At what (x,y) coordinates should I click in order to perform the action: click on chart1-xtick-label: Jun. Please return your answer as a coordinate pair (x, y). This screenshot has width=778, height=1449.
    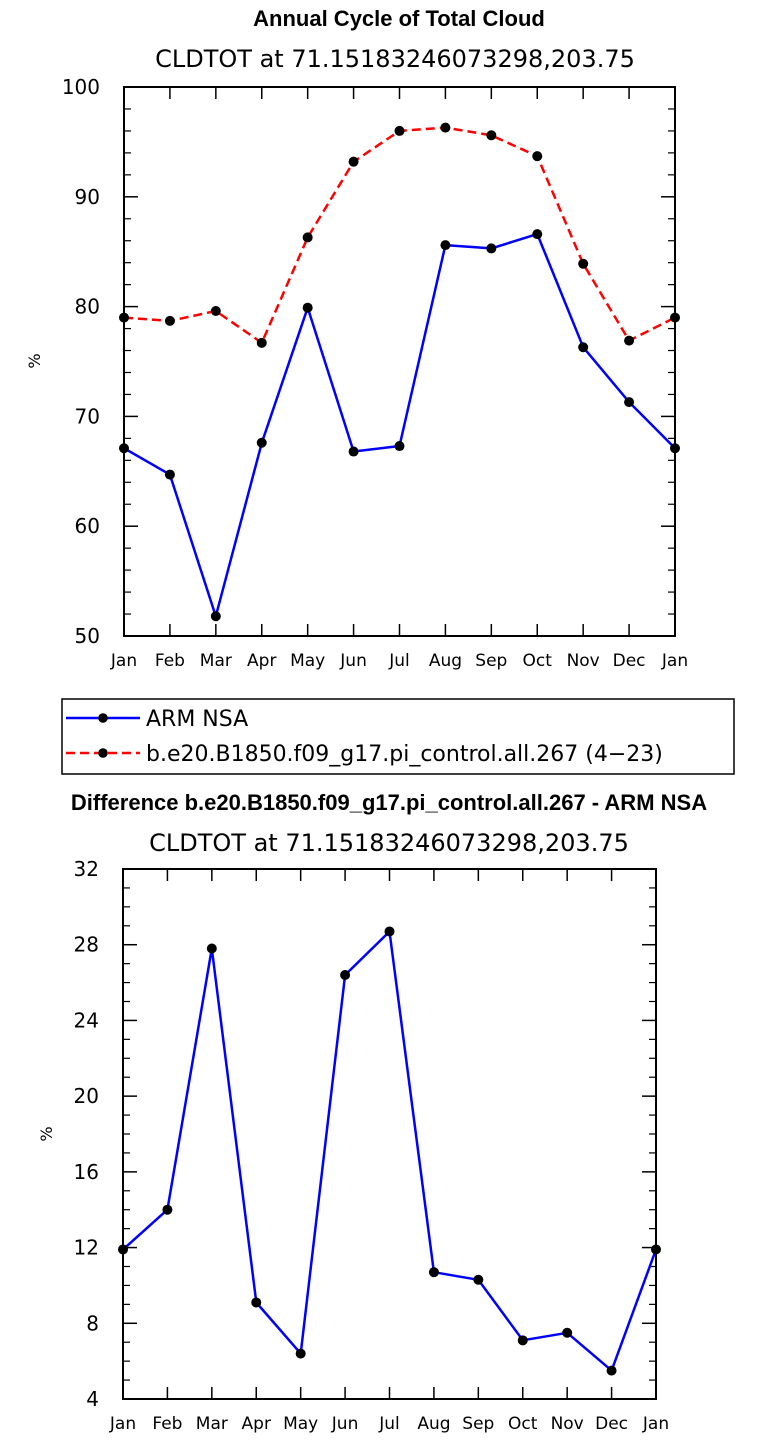
    Looking at the image, I should click on (353, 661).